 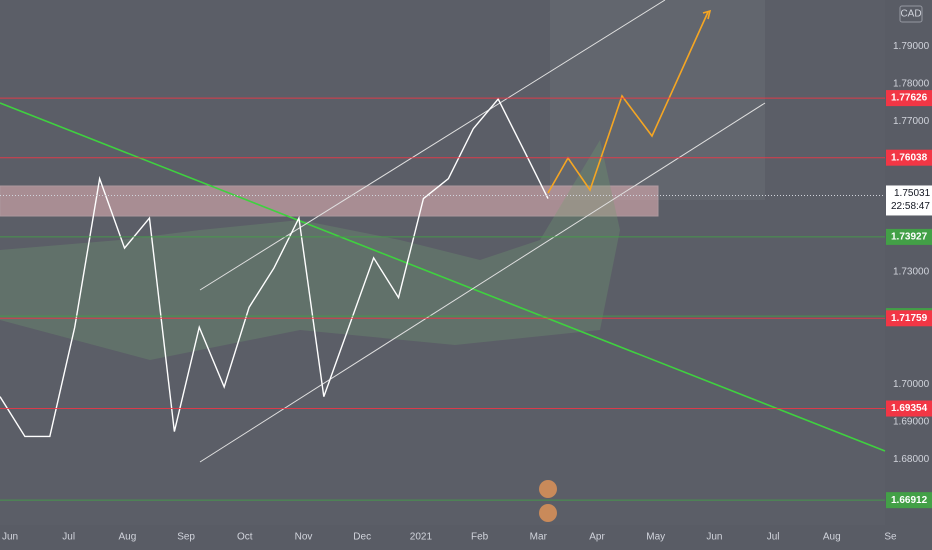 What do you see at coordinates (480, 537) in the screenshot?
I see `time-label: Feb` at bounding box center [480, 537].